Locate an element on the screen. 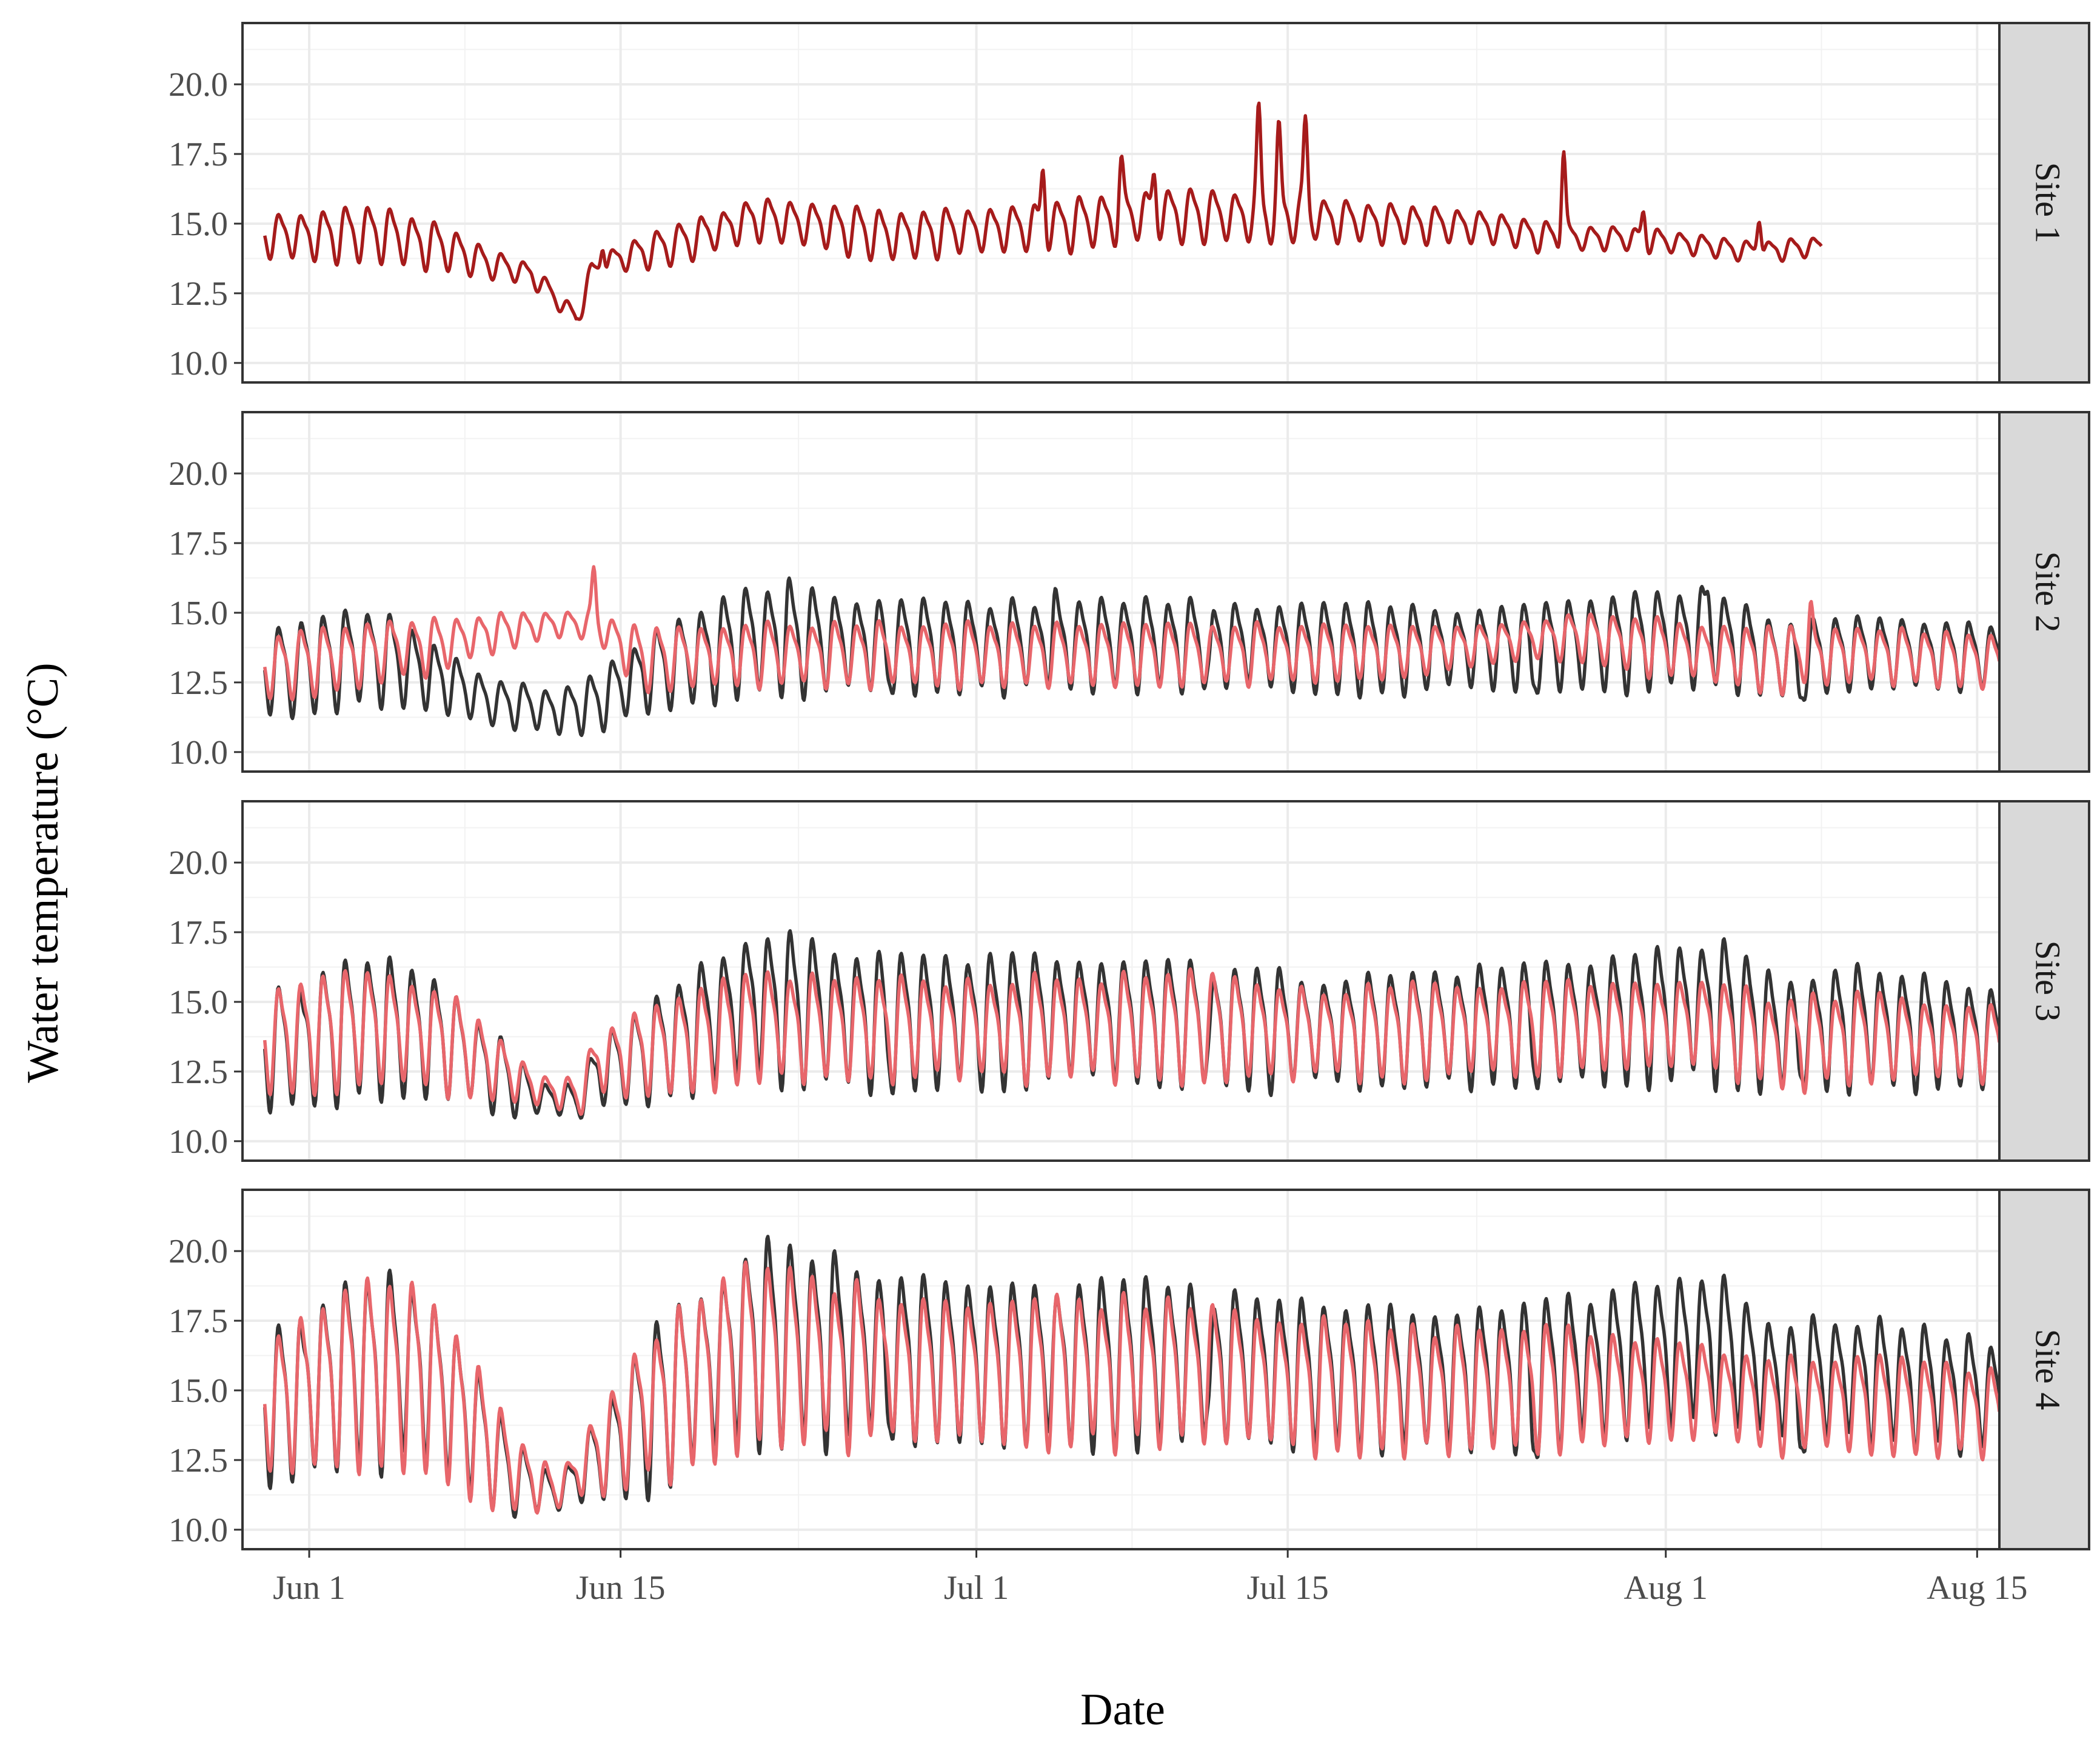  x-tick-label: Jun 15 is located at coordinates (621, 1588).